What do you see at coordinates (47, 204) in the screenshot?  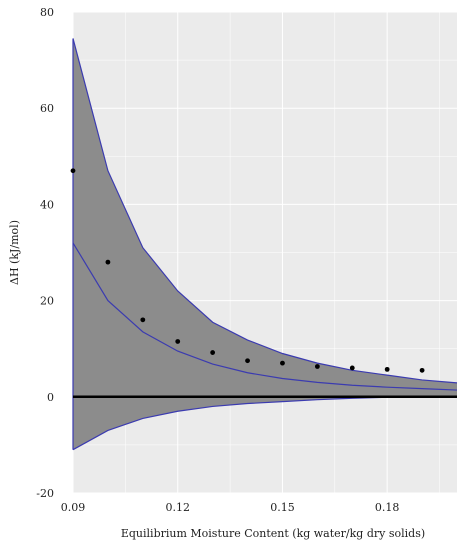 I see `y-tick-label: 40` at bounding box center [47, 204].